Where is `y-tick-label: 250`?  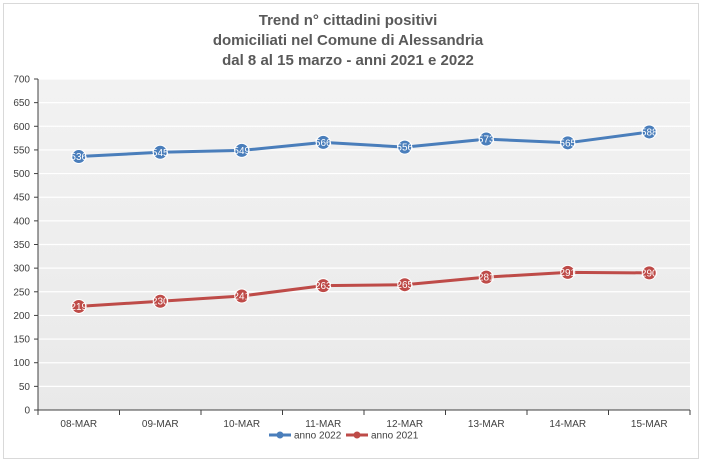 y-tick-label: 250 is located at coordinates (21, 292).